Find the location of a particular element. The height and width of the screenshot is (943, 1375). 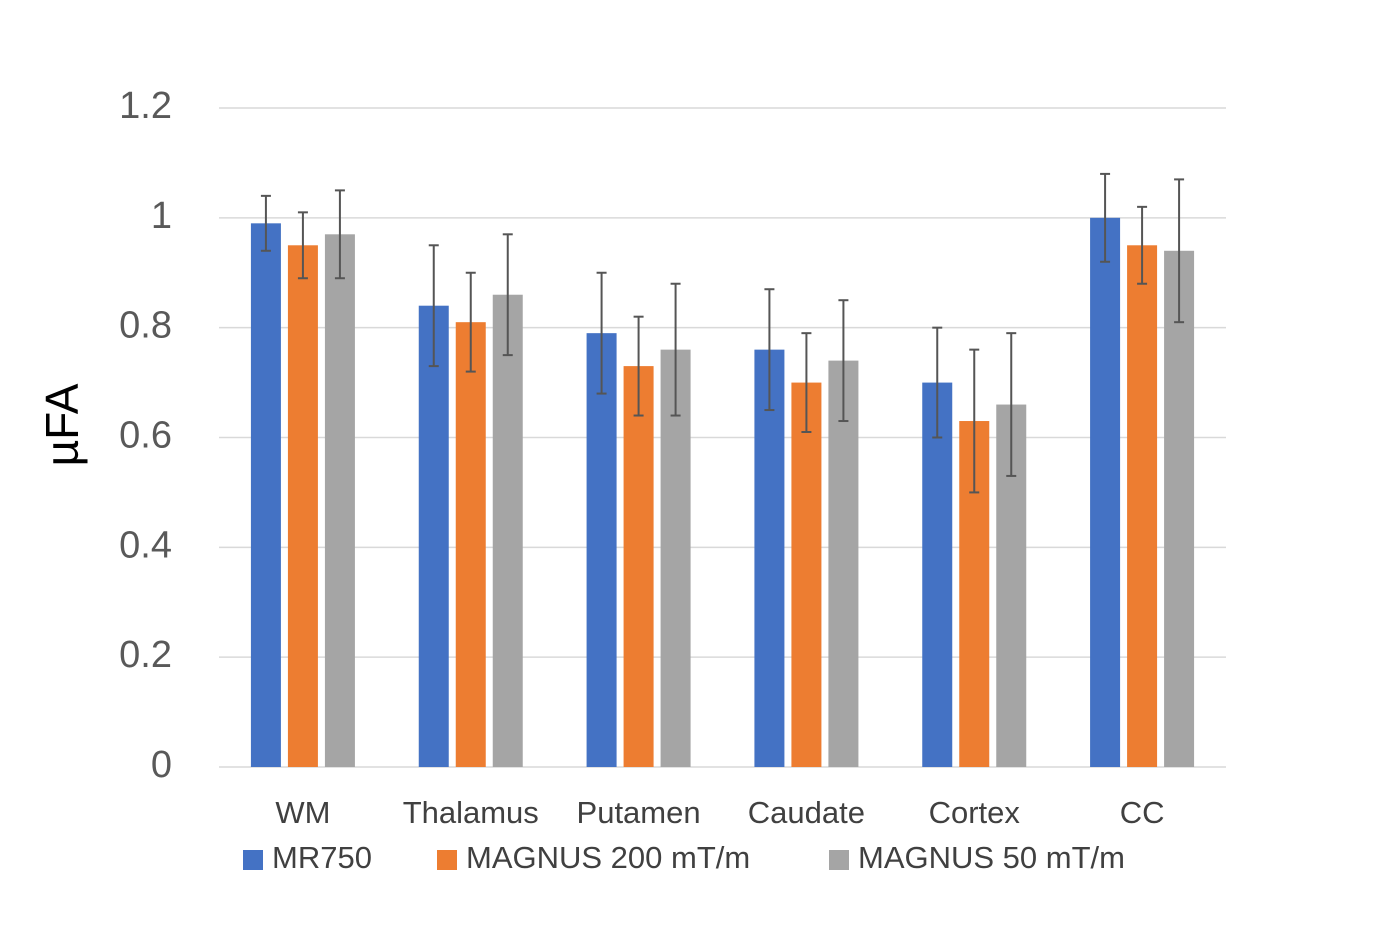

bar-magnus-200-mt-m-cc is located at coordinates (1142, 506).